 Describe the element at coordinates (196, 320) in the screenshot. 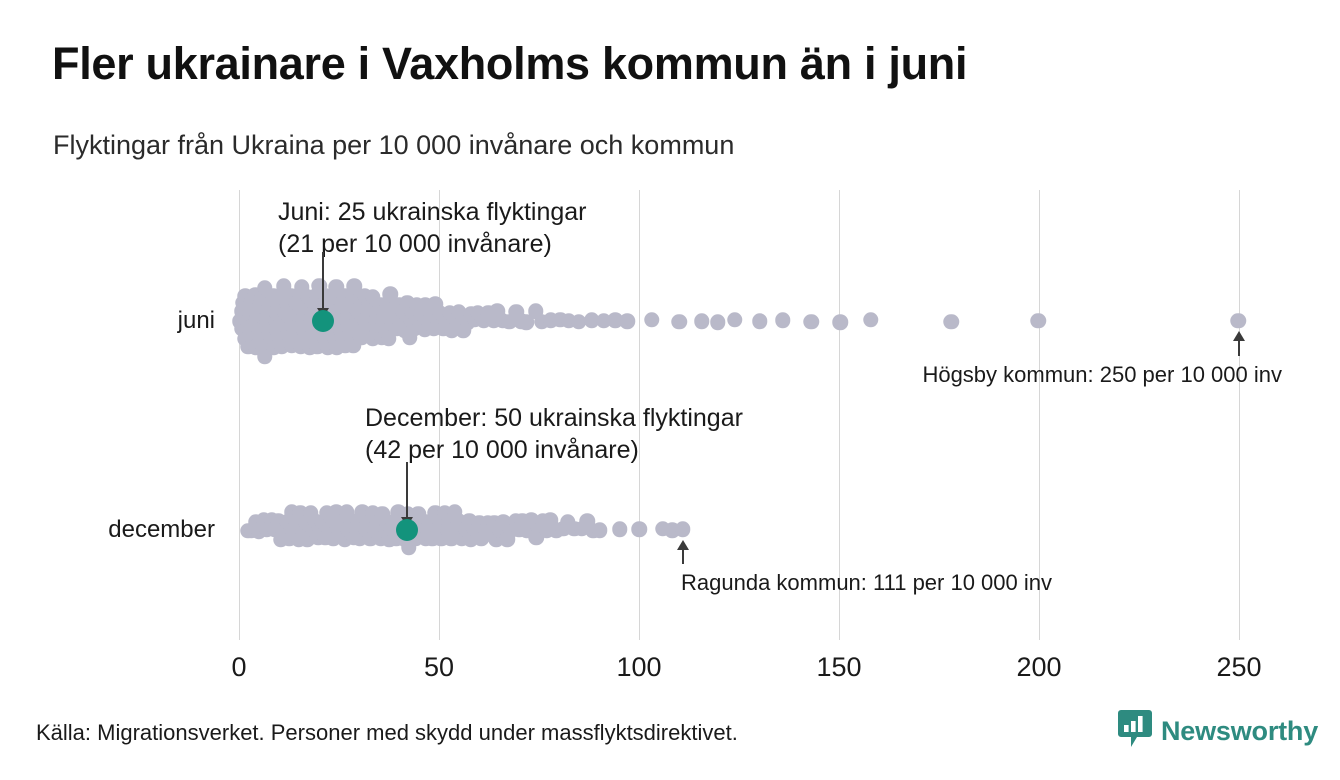

I see `category-label-juni: juni` at that location.